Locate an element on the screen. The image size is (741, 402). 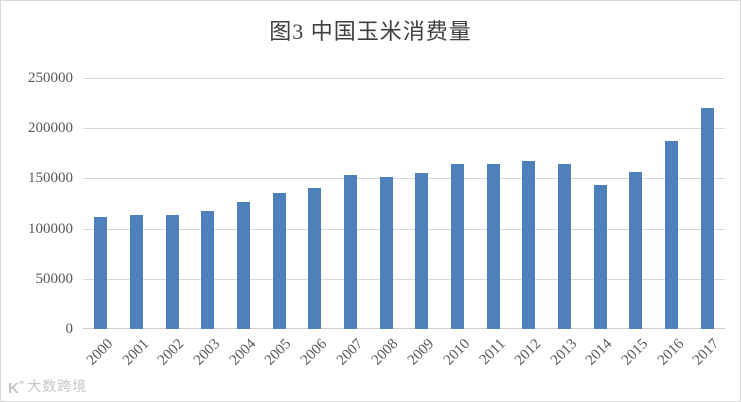
x-tick-label: 2013 is located at coordinates (563, 352).